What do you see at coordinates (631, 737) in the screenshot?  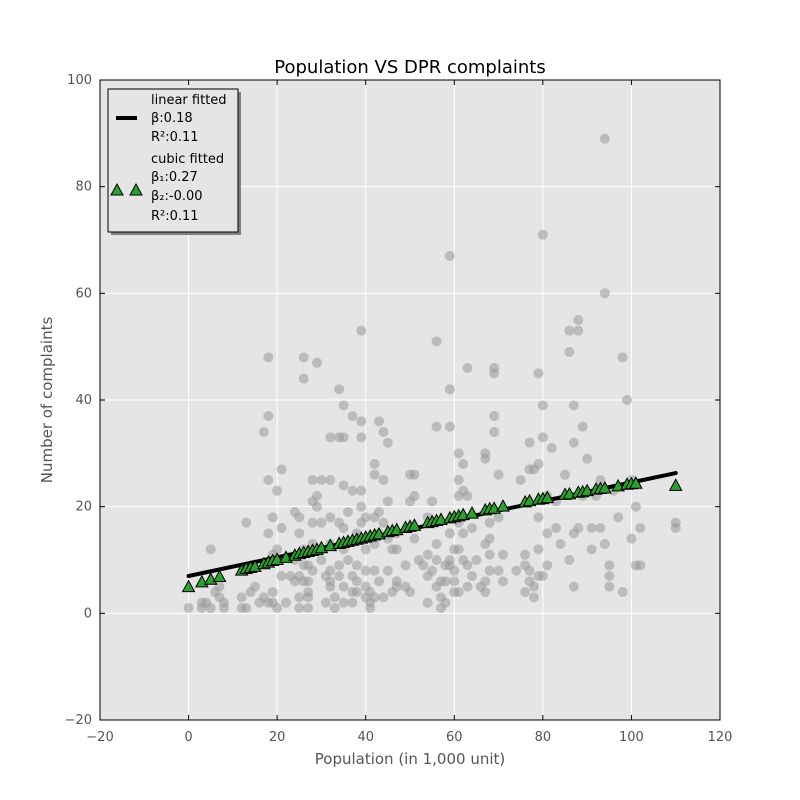 I see `x-tick-label: 100` at bounding box center [631, 737].